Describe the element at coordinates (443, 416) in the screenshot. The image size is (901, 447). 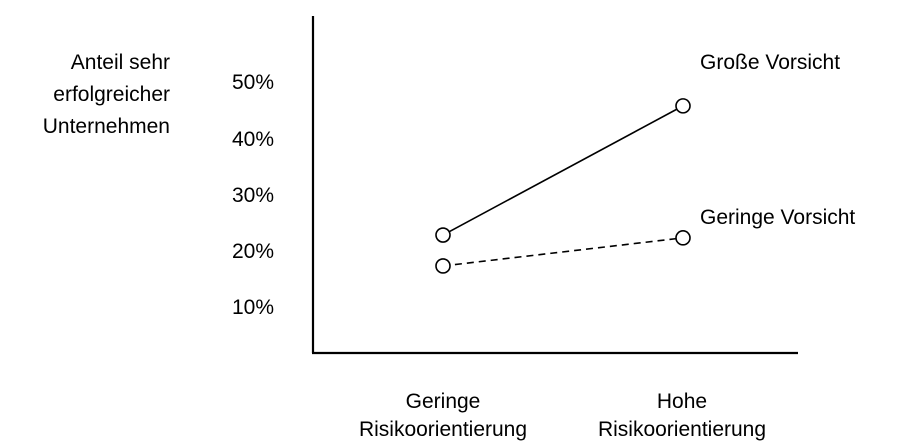
I see `x-category-label-low-risk: Geringe Risikoorientierung` at that location.